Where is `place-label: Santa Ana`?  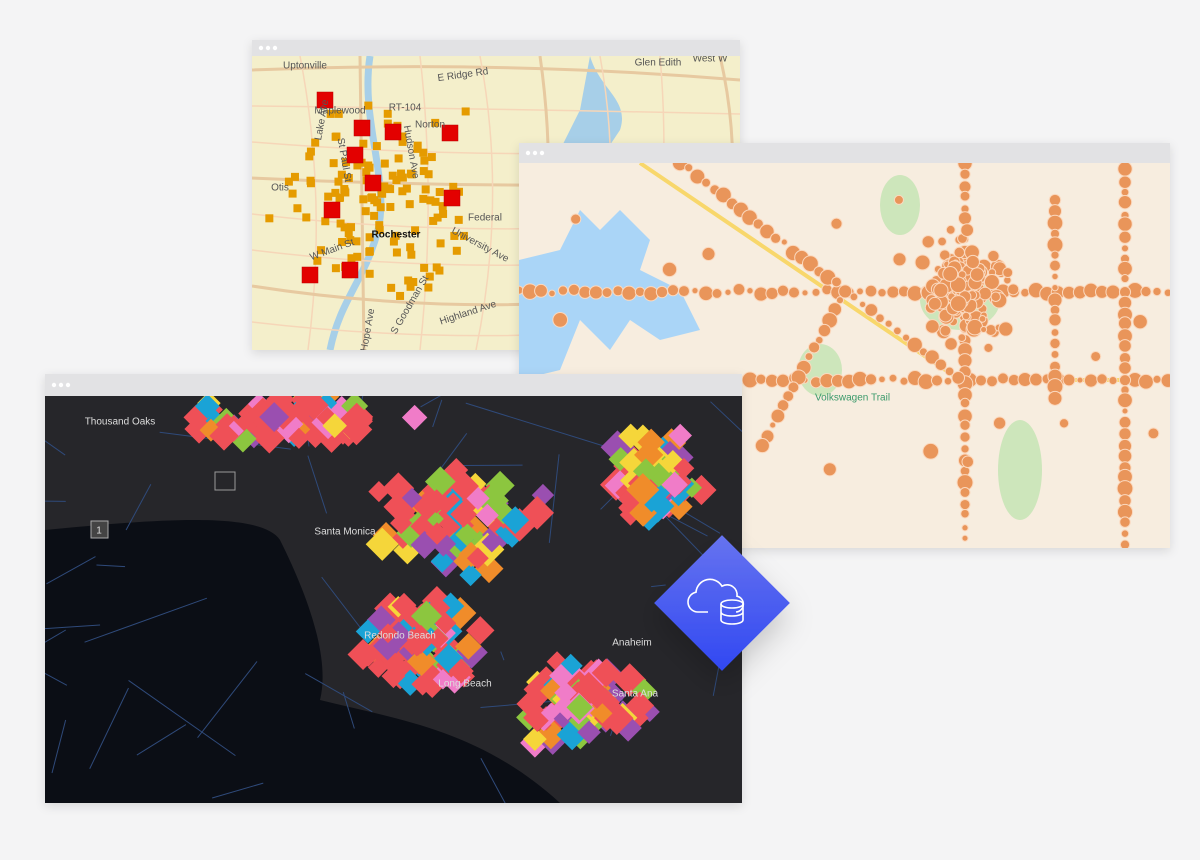 place-label: Santa Ana is located at coordinates (635, 694).